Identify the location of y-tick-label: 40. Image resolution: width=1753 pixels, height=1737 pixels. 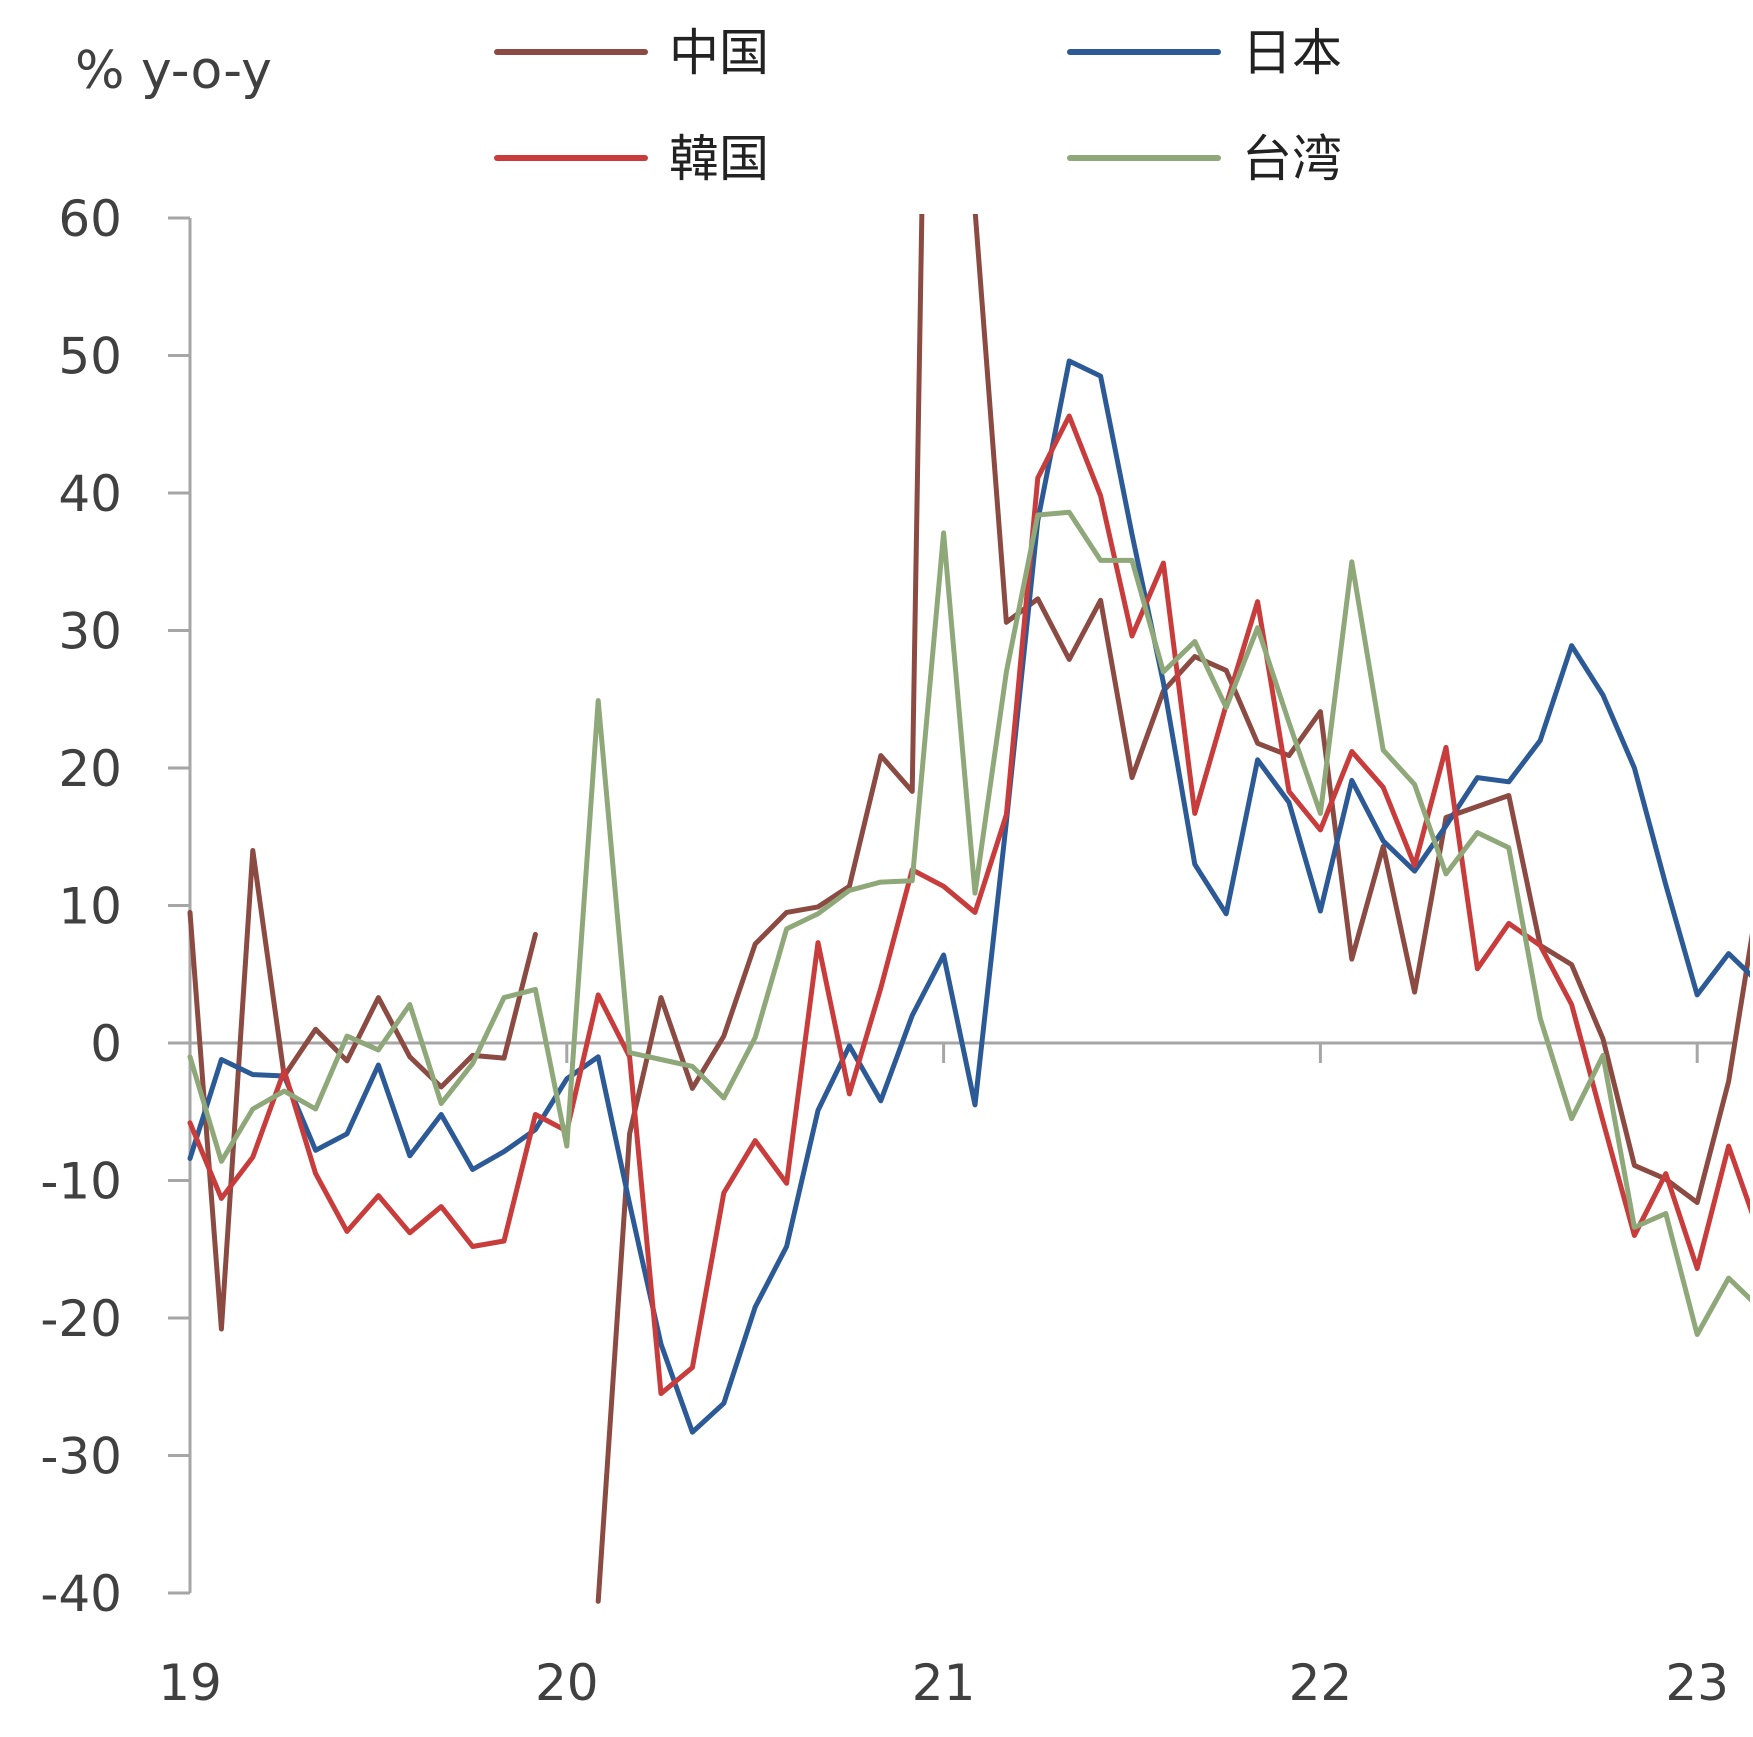
(90, 494).